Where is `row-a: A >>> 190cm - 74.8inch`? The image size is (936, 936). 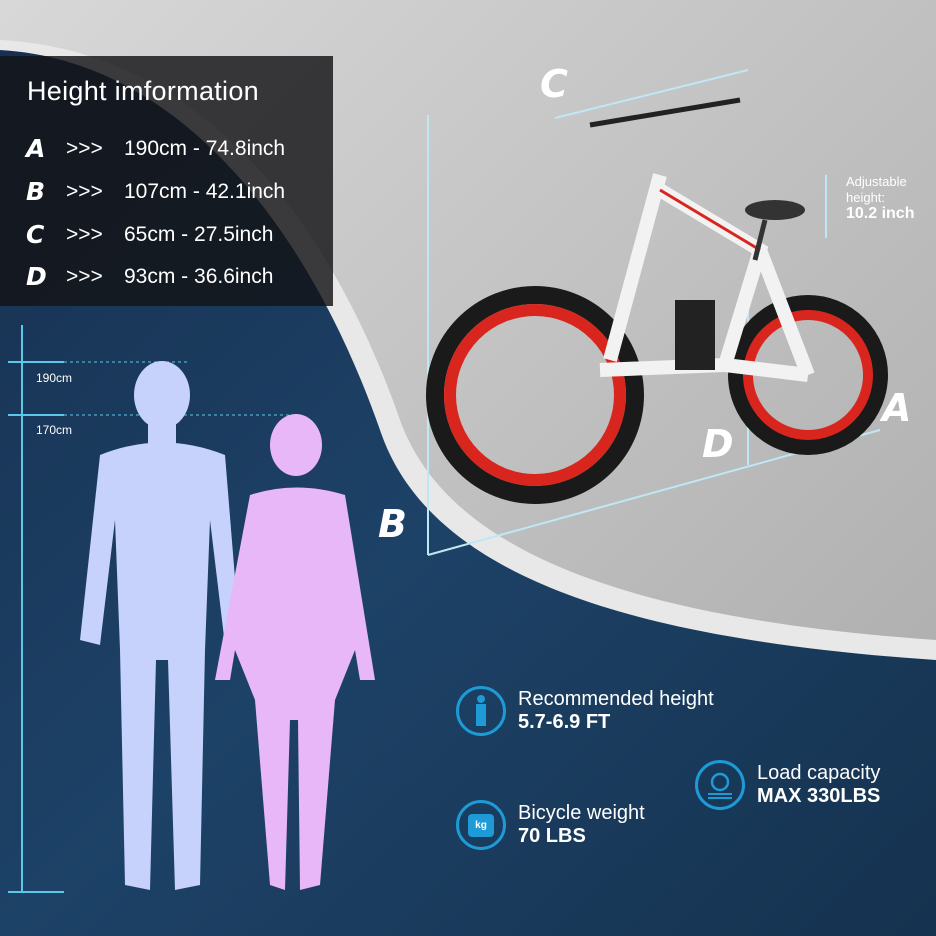 row-a: A >>> 190cm - 74.8inch is located at coordinates (155, 148).